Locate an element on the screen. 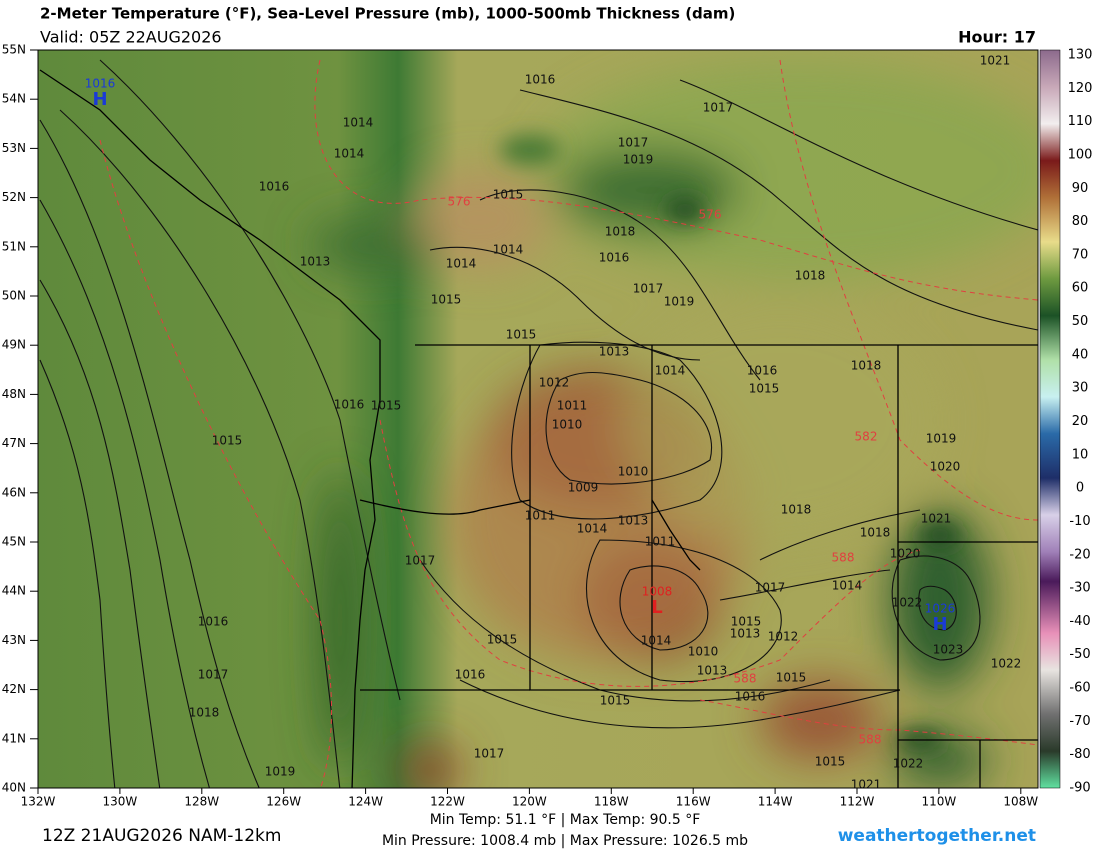 The height and width of the screenshot is (850, 1100). temp-range: Min Temp: 51.1 °F | Max Temp: 90.5 °F is located at coordinates (565, 820).